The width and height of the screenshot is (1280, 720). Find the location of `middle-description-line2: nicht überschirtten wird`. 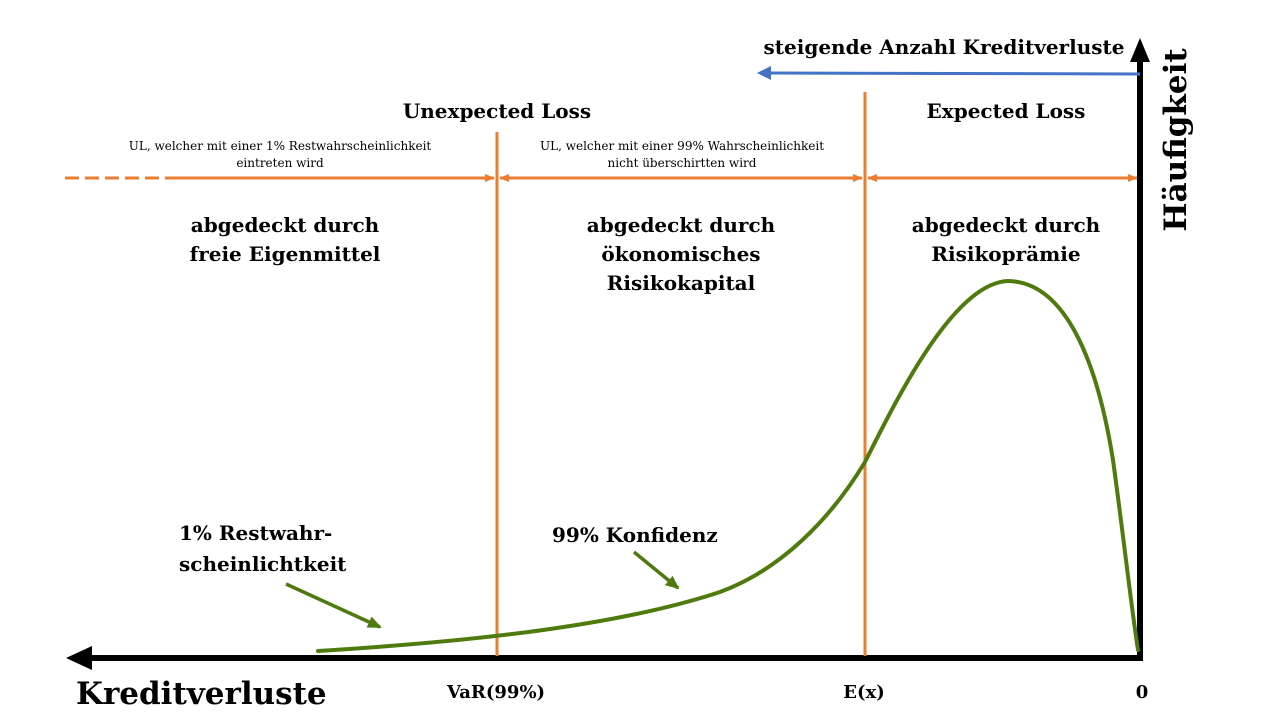

middle-description-line2: nicht überschirtten wird is located at coordinates (682, 163).